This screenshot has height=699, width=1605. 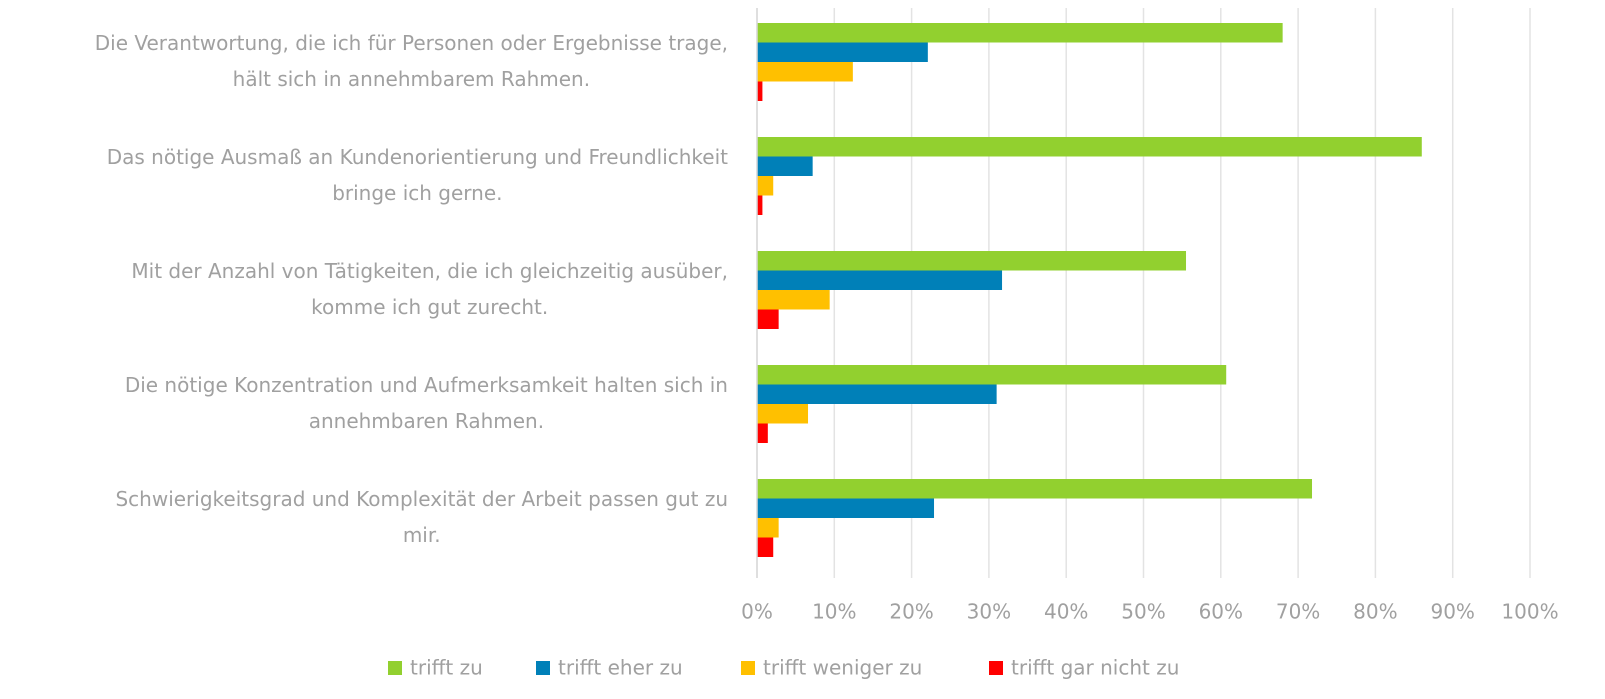 I want to click on x-tick-label: 20%, so click(x=911, y=612).